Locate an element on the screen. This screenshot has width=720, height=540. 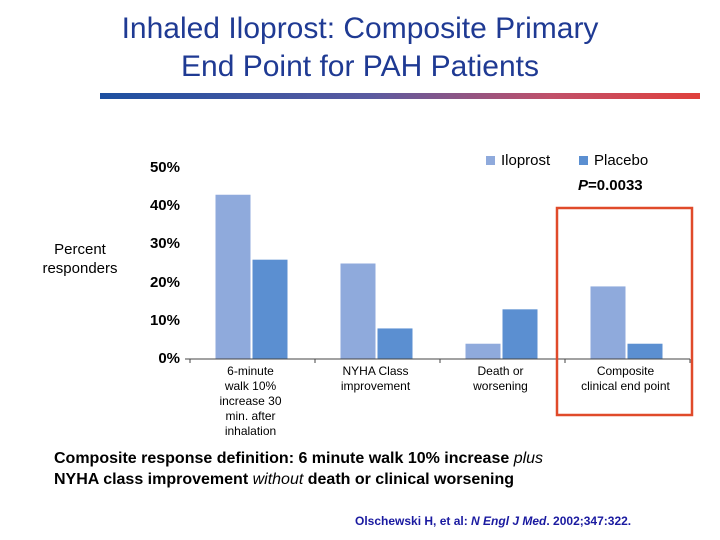
y-tick-label: 50% is located at coordinates (164, 167).